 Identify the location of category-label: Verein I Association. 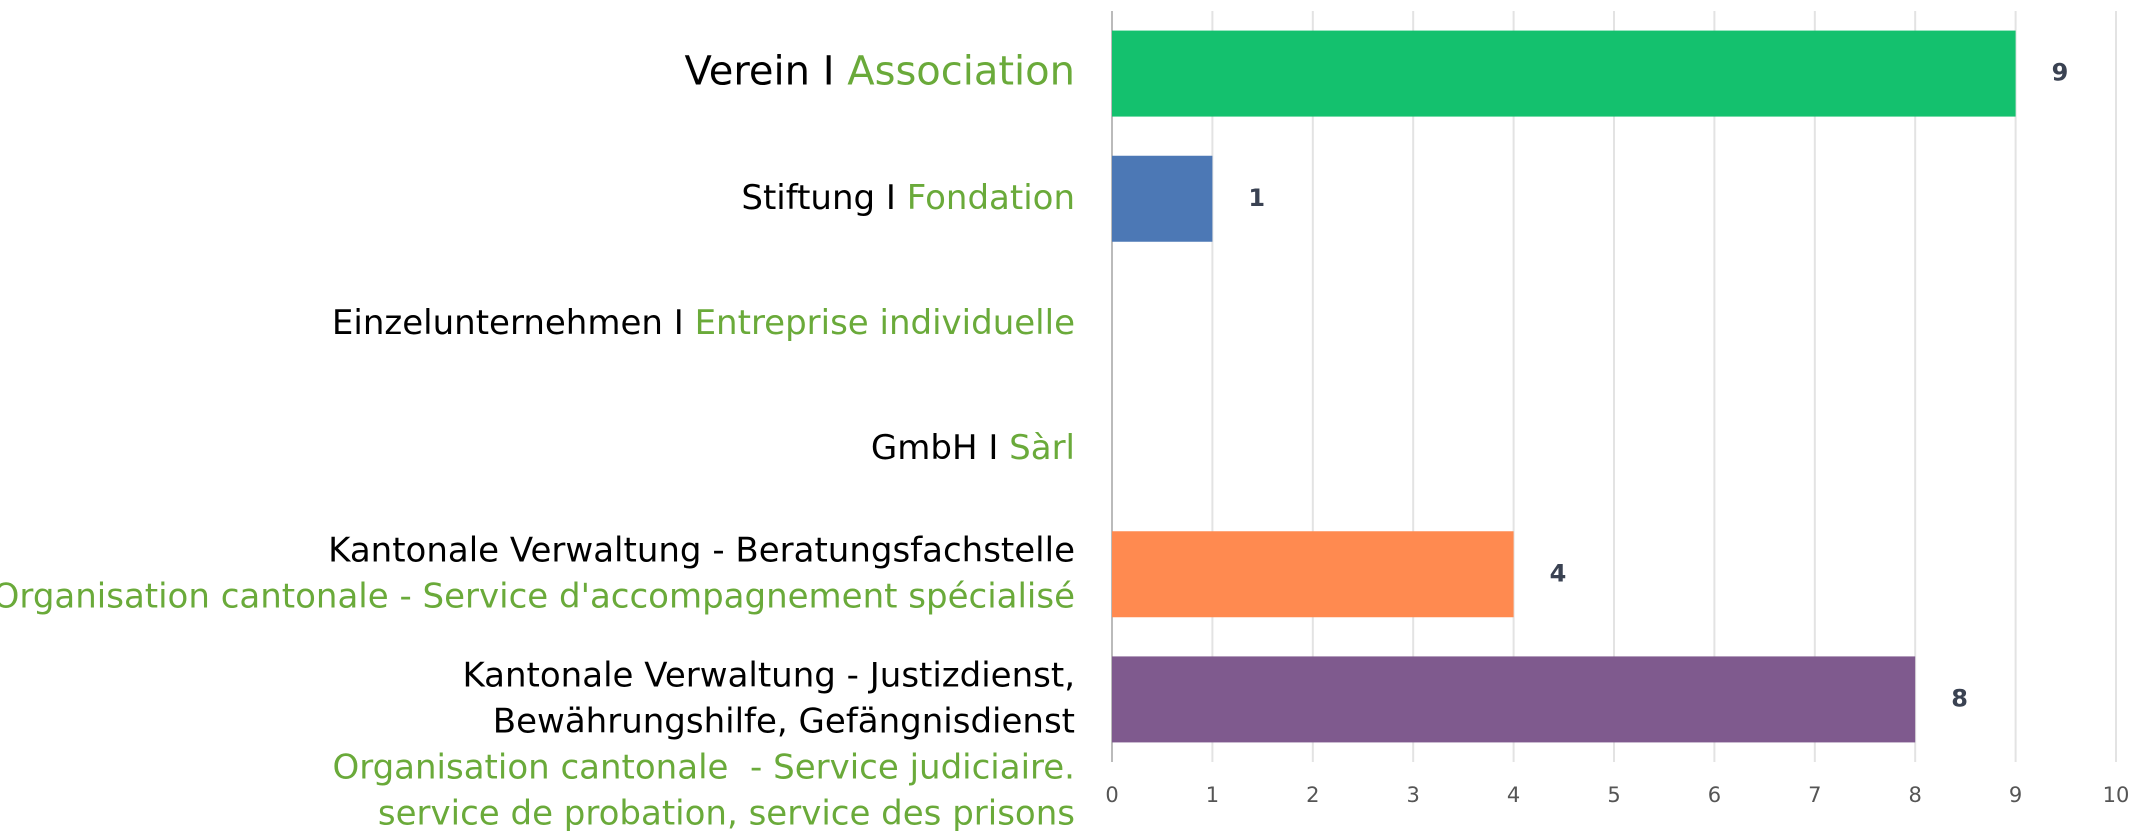
(880, 72).